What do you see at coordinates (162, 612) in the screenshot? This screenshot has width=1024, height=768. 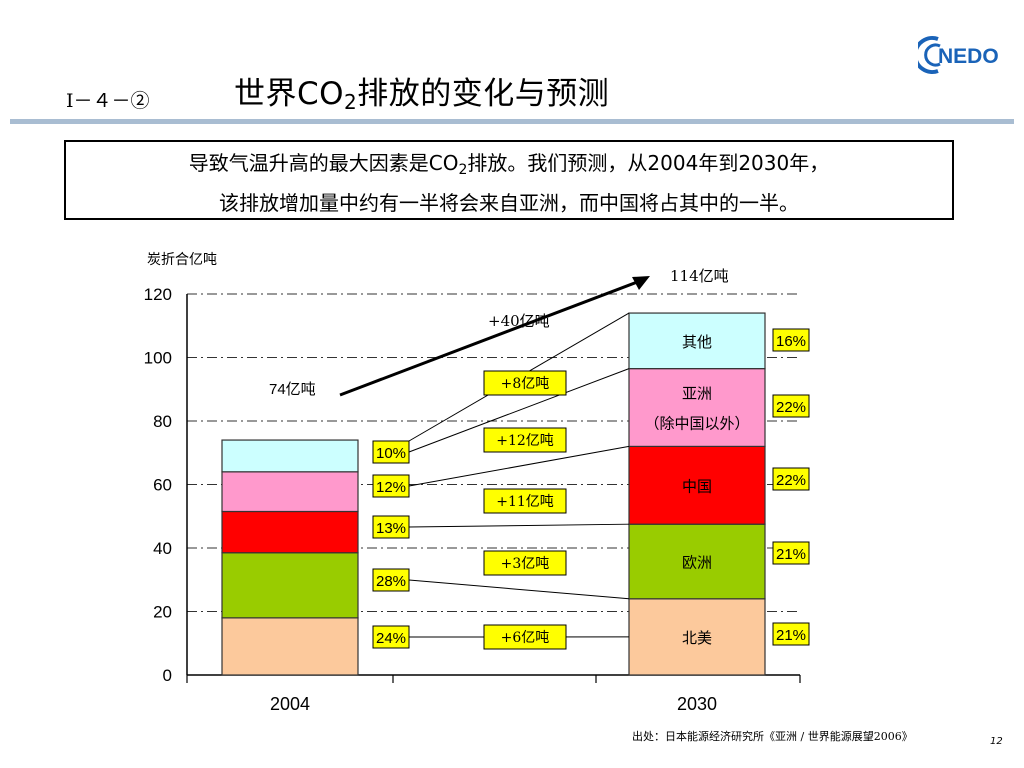 I see `y-tick-label: 20` at bounding box center [162, 612].